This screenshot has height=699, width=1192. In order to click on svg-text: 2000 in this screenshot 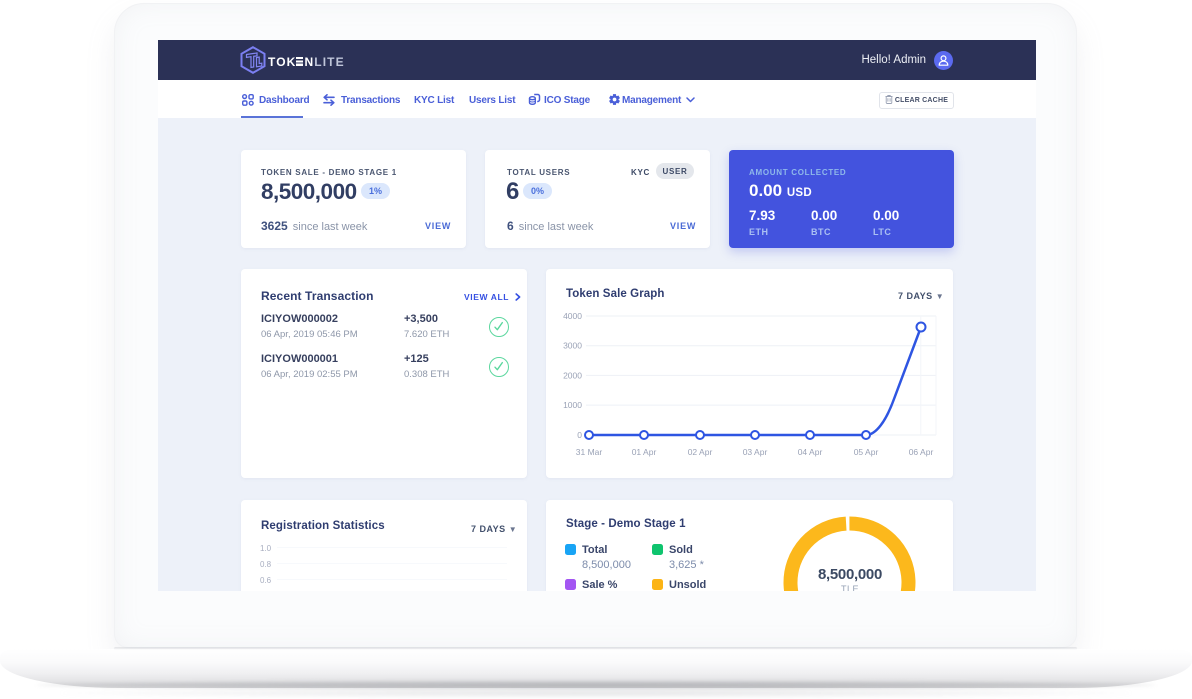, I will do `click(572, 375)`.